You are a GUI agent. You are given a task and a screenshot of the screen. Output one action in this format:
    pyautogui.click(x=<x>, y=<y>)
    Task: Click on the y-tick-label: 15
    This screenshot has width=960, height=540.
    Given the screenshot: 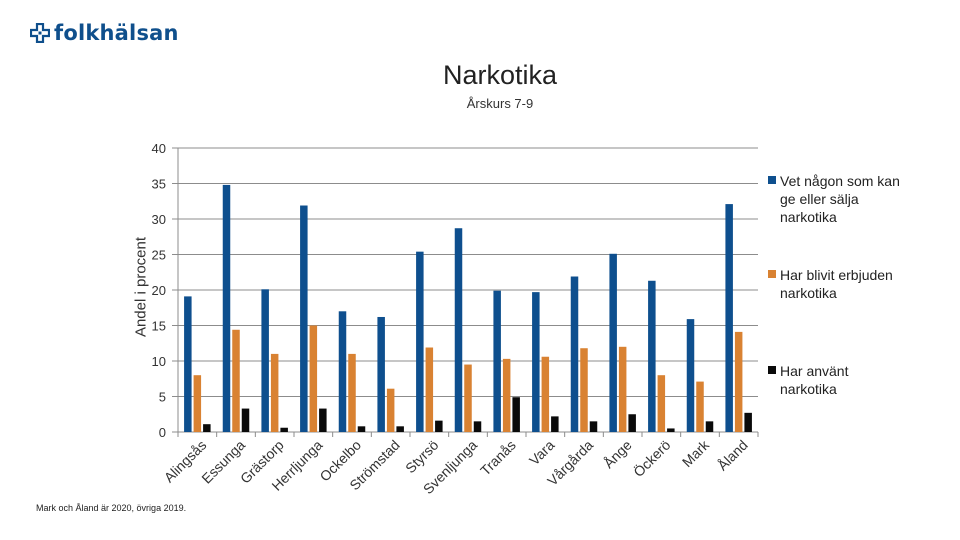 What is the action you would take?
    pyautogui.click(x=159, y=326)
    